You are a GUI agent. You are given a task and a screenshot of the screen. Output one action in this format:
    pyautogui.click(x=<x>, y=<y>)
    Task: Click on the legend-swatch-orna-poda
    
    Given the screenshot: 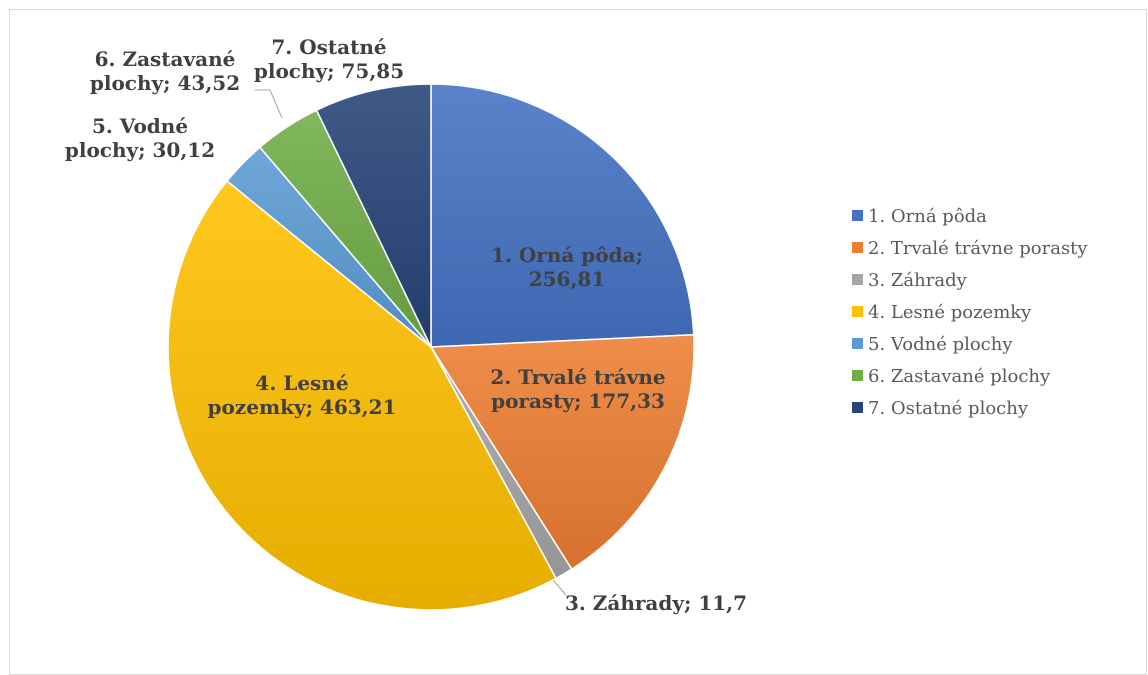 What is the action you would take?
    pyautogui.click(x=857, y=215)
    